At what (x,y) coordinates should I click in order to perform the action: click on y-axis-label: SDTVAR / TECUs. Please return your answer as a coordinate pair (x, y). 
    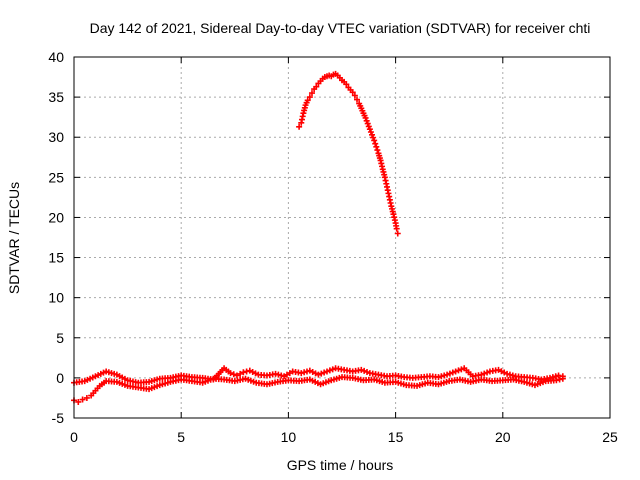
    Looking at the image, I should click on (14, 238).